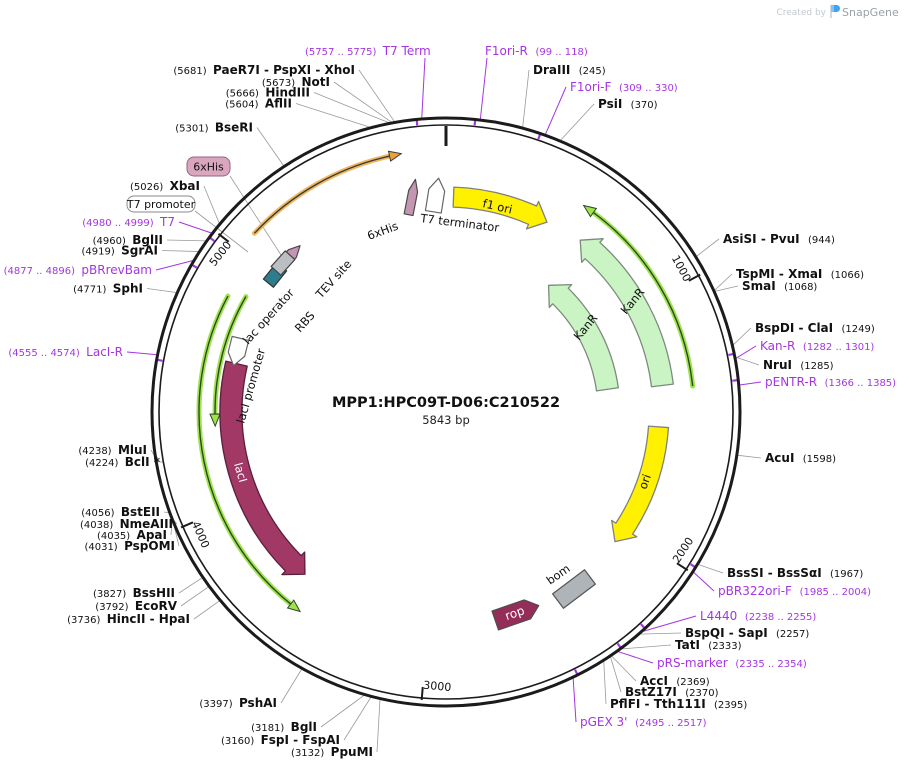 This screenshot has width=910, height=769. I want to click on site-label-l4440: L4440 (2238 .. 2255), so click(758, 616).